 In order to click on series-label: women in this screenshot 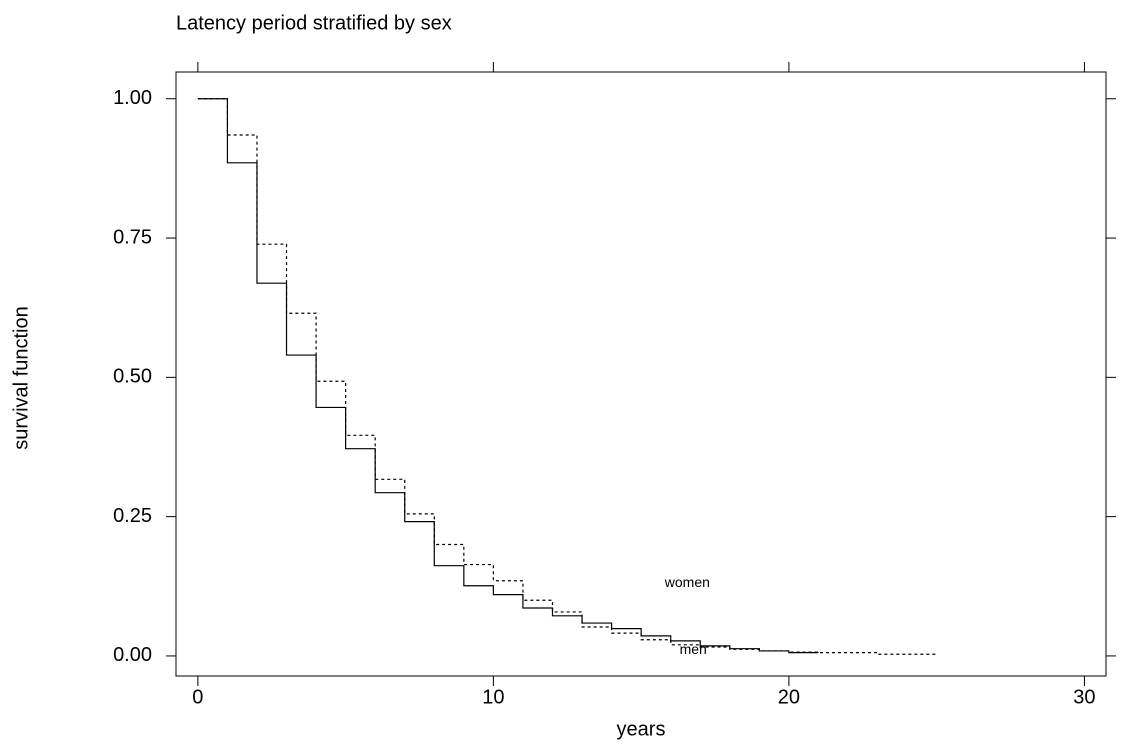, I will do `click(687, 582)`.